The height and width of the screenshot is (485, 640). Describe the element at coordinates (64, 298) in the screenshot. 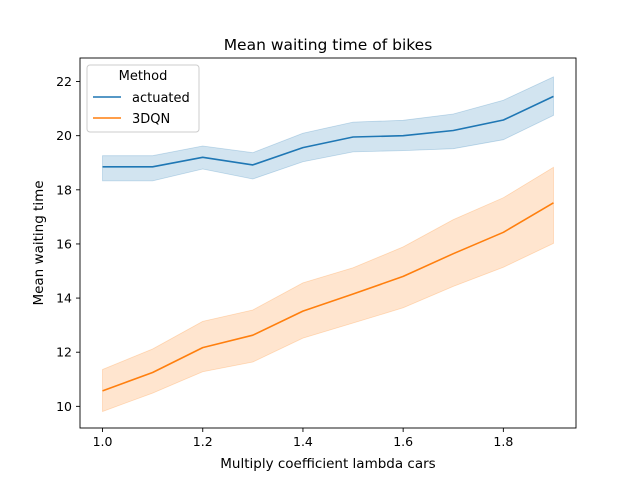

I see `y-tick-label: 14` at that location.